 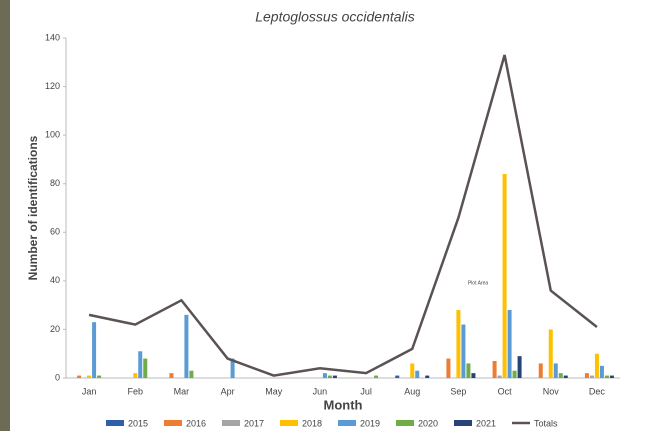 What do you see at coordinates (320, 391) in the screenshot?
I see `x-tick-label: Jun` at bounding box center [320, 391].